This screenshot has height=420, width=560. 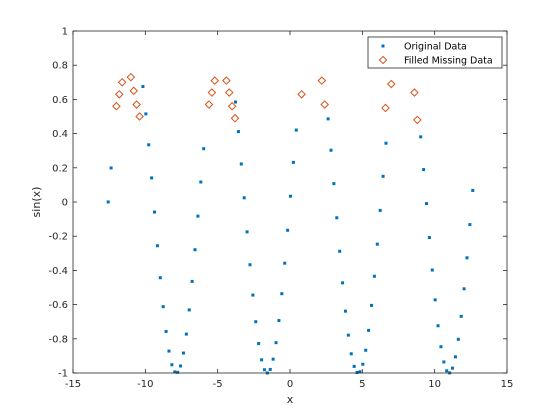 I want to click on legend: Original Data Filled Missing Data, so click(x=435, y=52).